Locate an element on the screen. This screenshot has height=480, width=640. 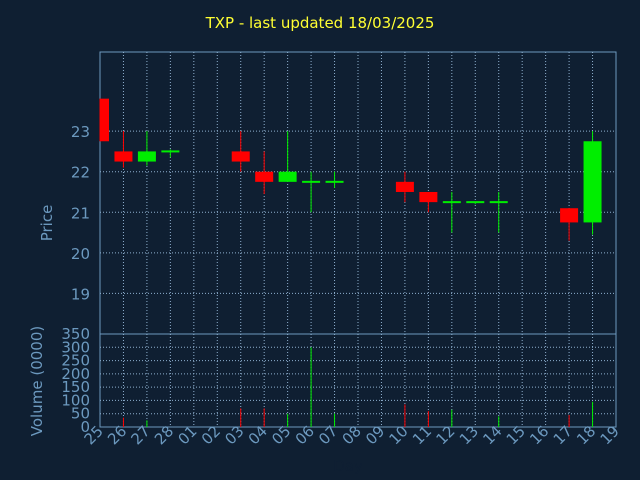
x-axis-label: Day is located at coordinates (348, 466).